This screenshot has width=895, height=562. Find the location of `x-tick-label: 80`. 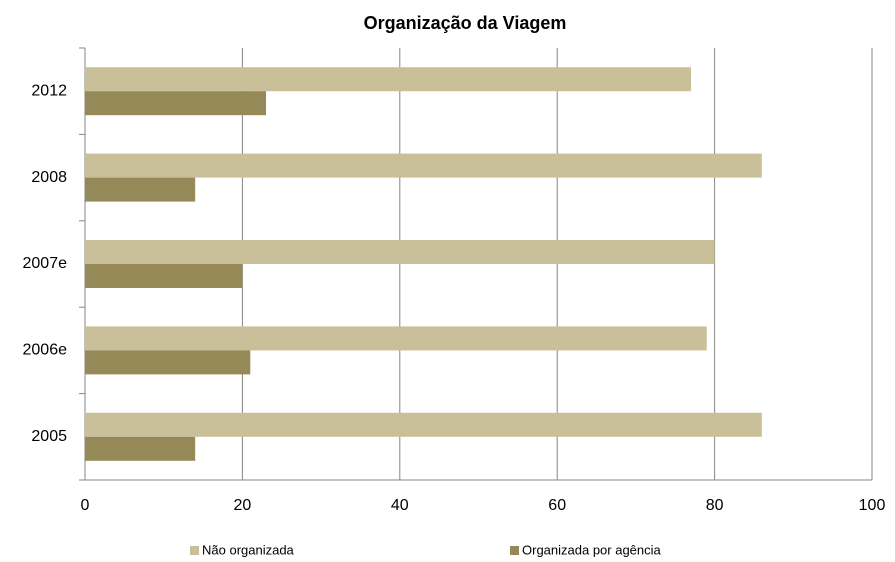

x-tick-label: 80 is located at coordinates (715, 505).